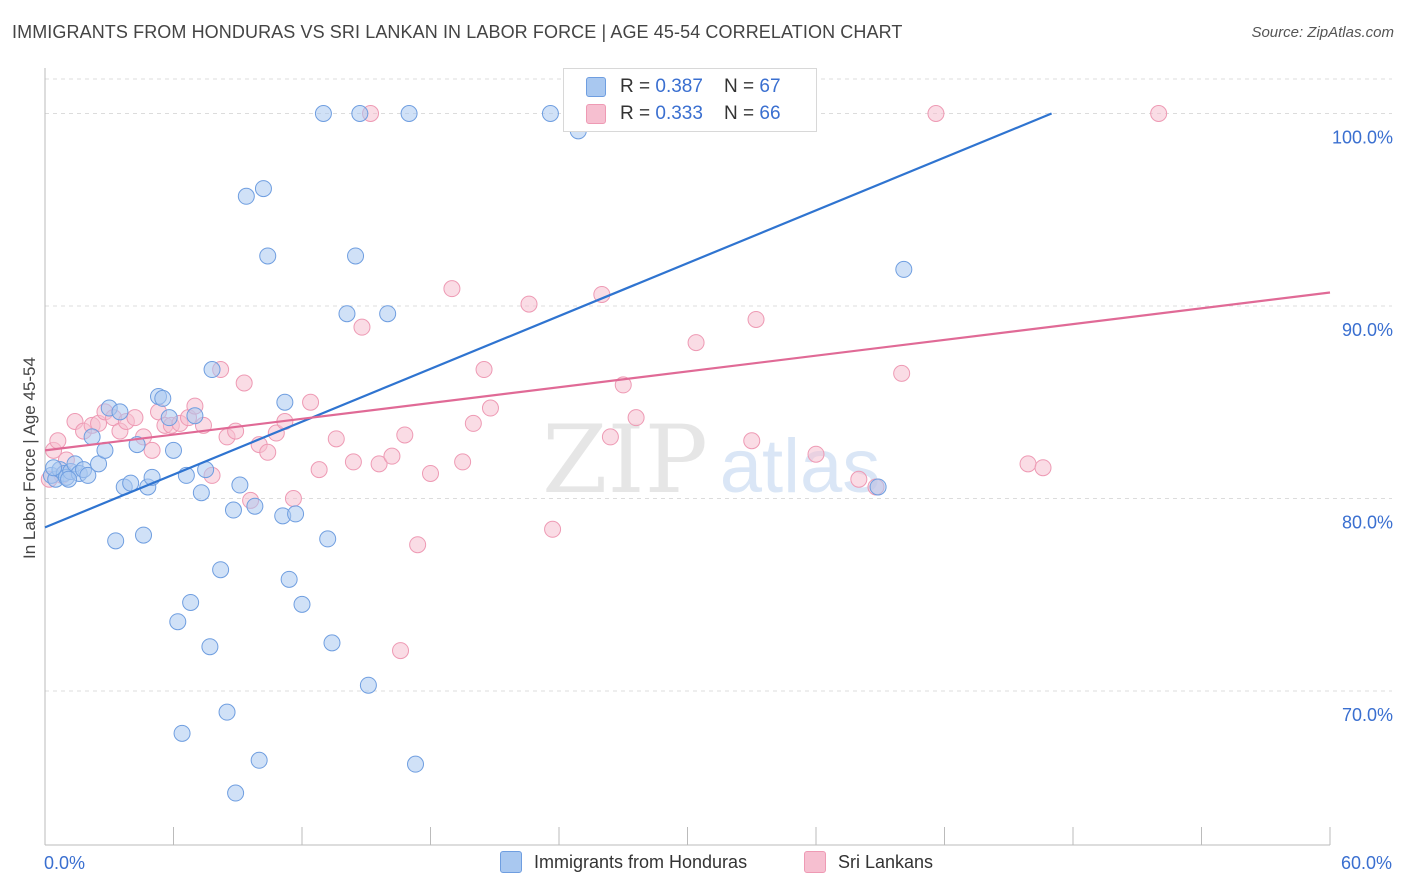 Image resolution: width=1406 pixels, height=892 pixels. Describe the element at coordinates (1367, 715) in the screenshot. I see `y-tick-label: 70.0%` at that location.